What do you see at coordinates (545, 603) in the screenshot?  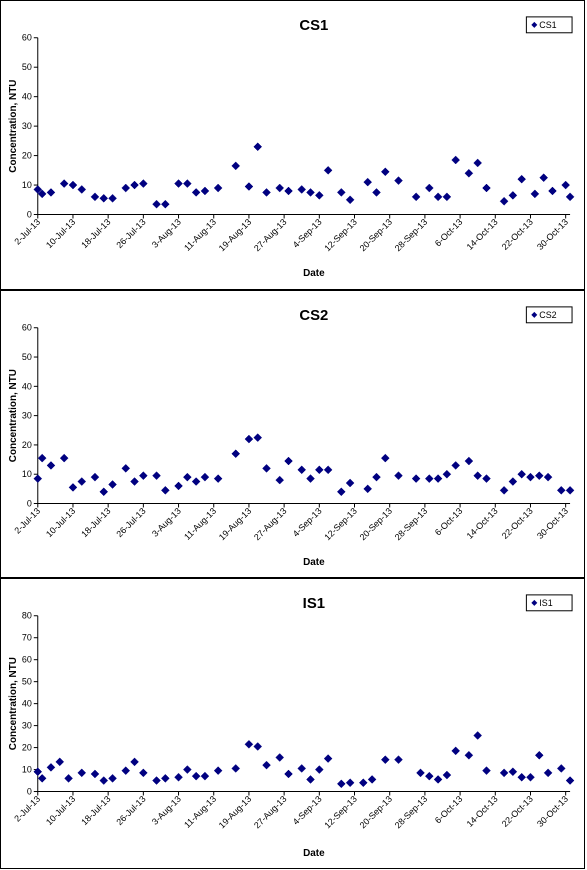 I see `legend-label: IS1` at bounding box center [545, 603].